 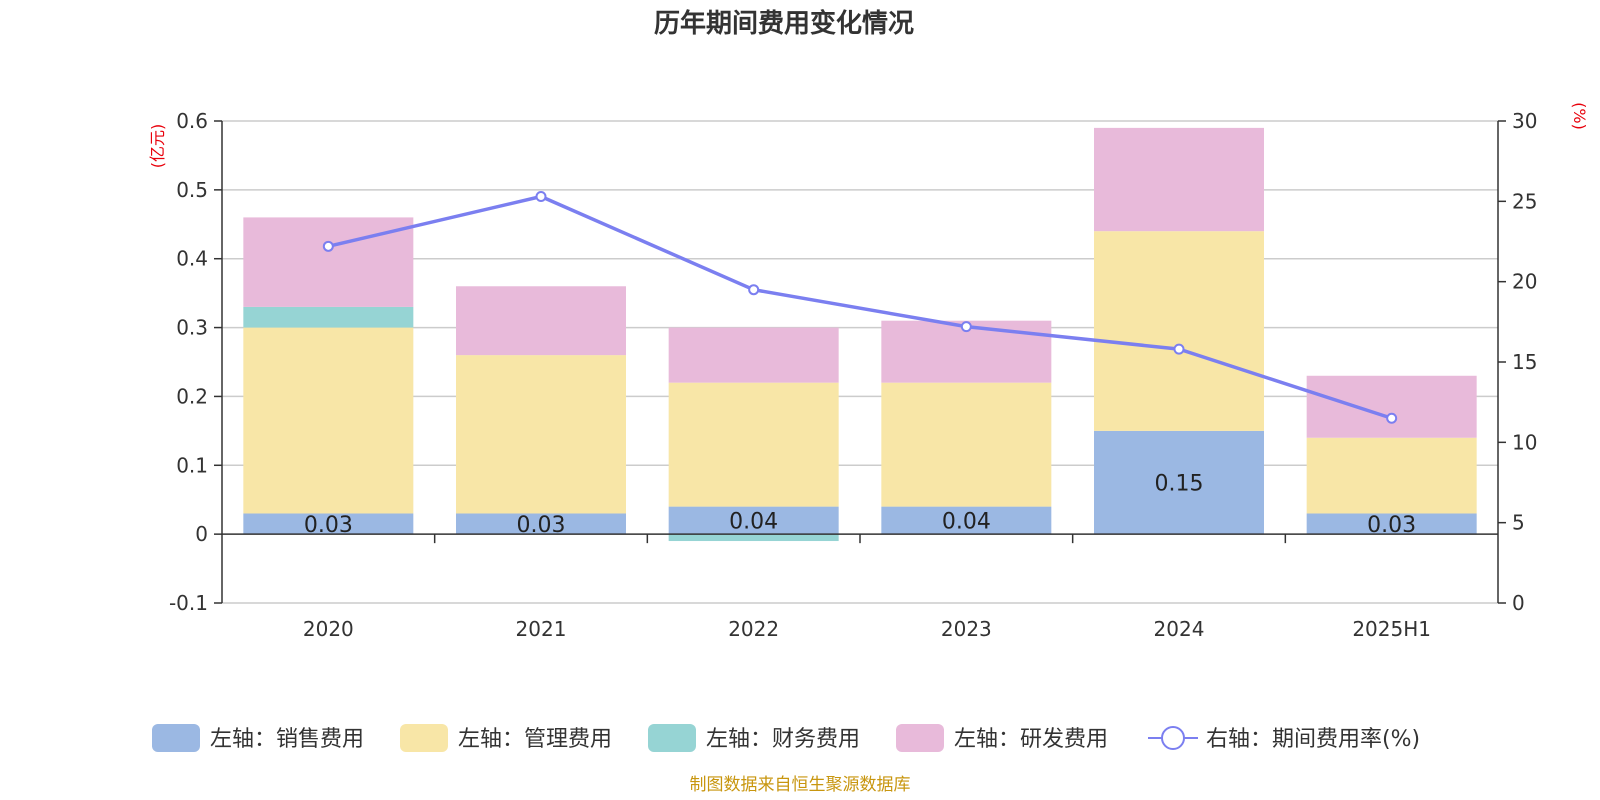 I want to click on chart-title: 历年期间费用变化情况, so click(x=784, y=23).